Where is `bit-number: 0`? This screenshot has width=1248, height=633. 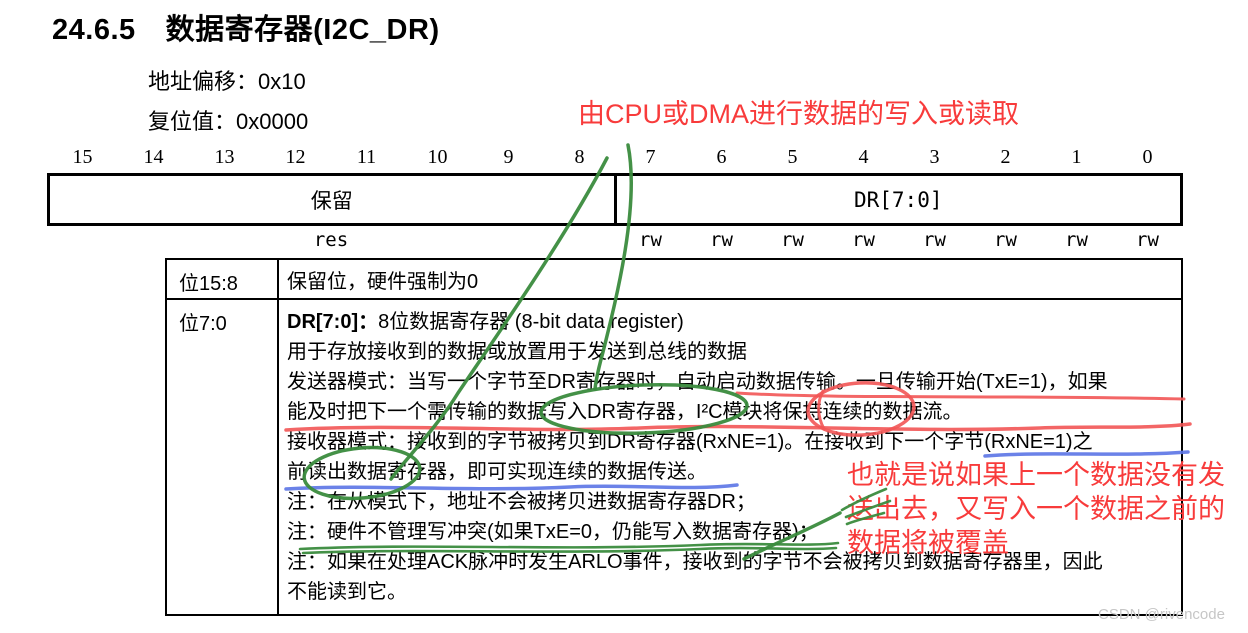
bit-number: 0 is located at coordinates (1147, 157).